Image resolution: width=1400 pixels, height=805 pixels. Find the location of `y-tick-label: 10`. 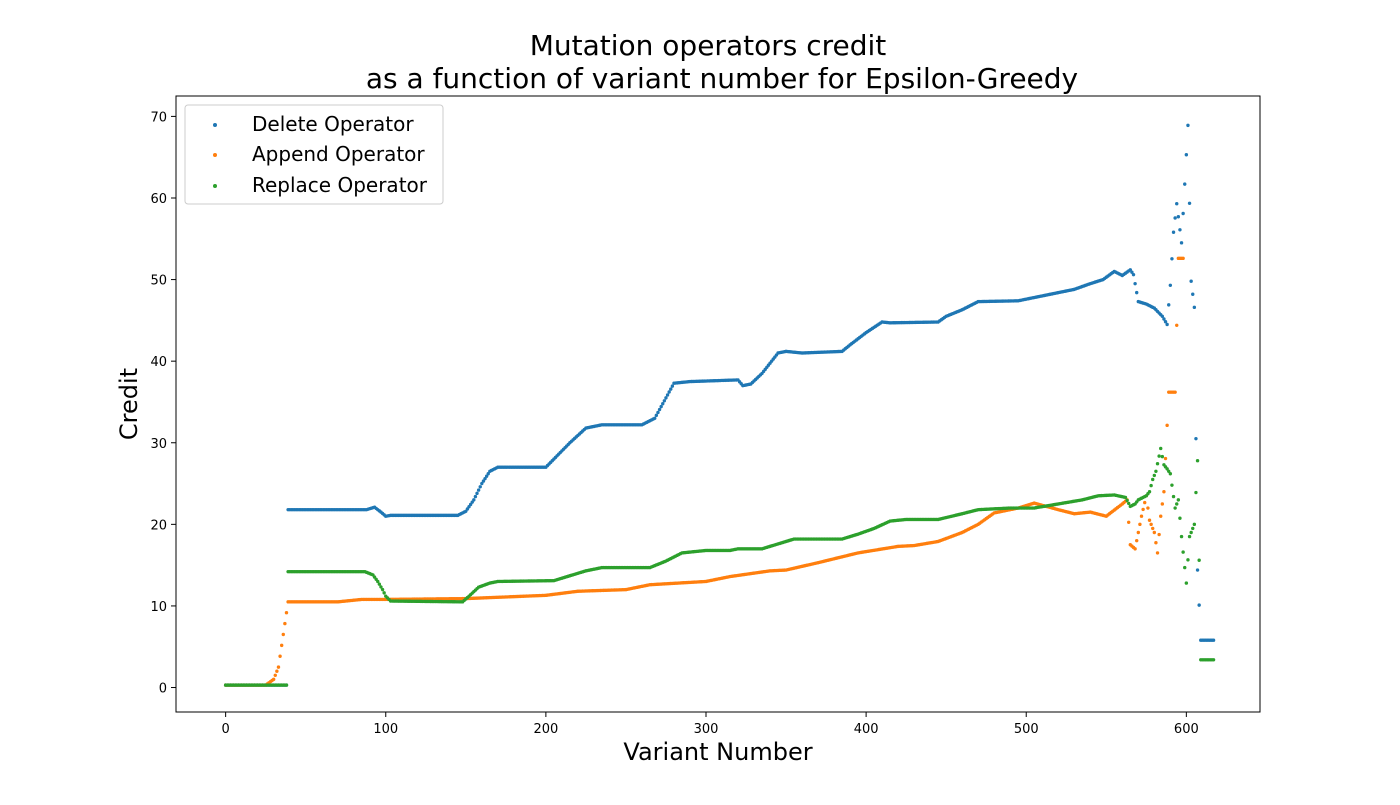

y-tick-label: 10 is located at coordinates (158, 607).